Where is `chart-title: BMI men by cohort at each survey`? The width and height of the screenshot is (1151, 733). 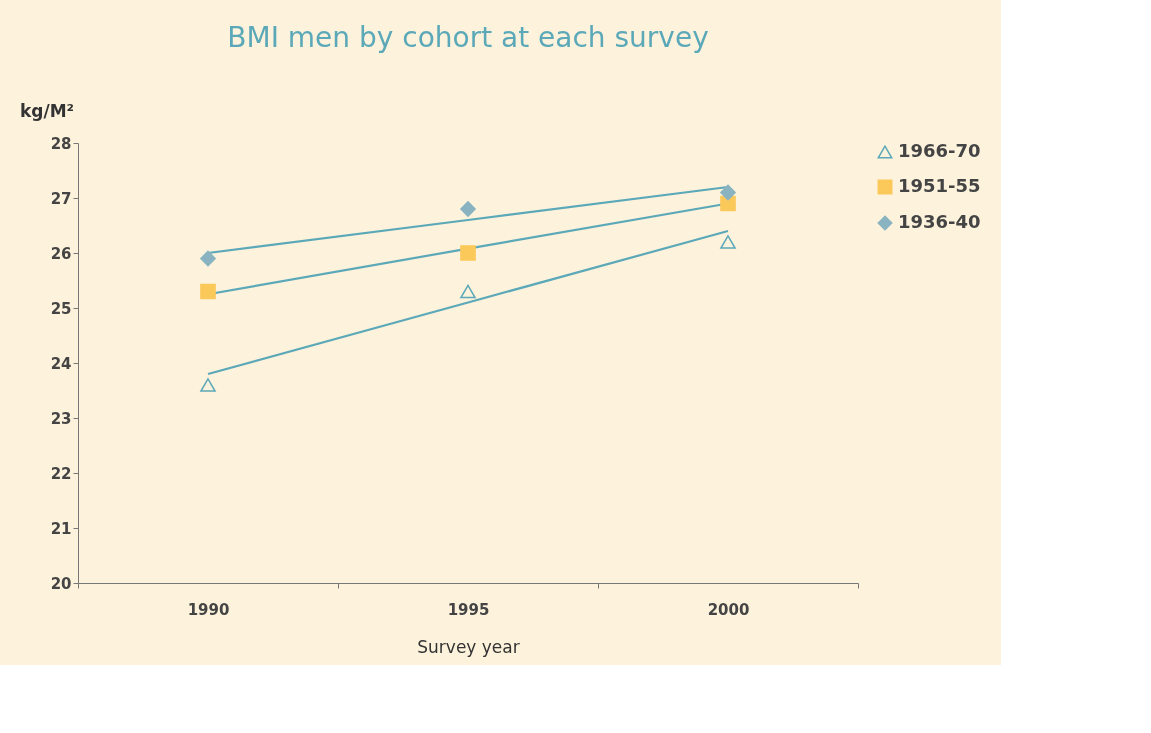 chart-title: BMI men by cohort at each survey is located at coordinates (468, 37).